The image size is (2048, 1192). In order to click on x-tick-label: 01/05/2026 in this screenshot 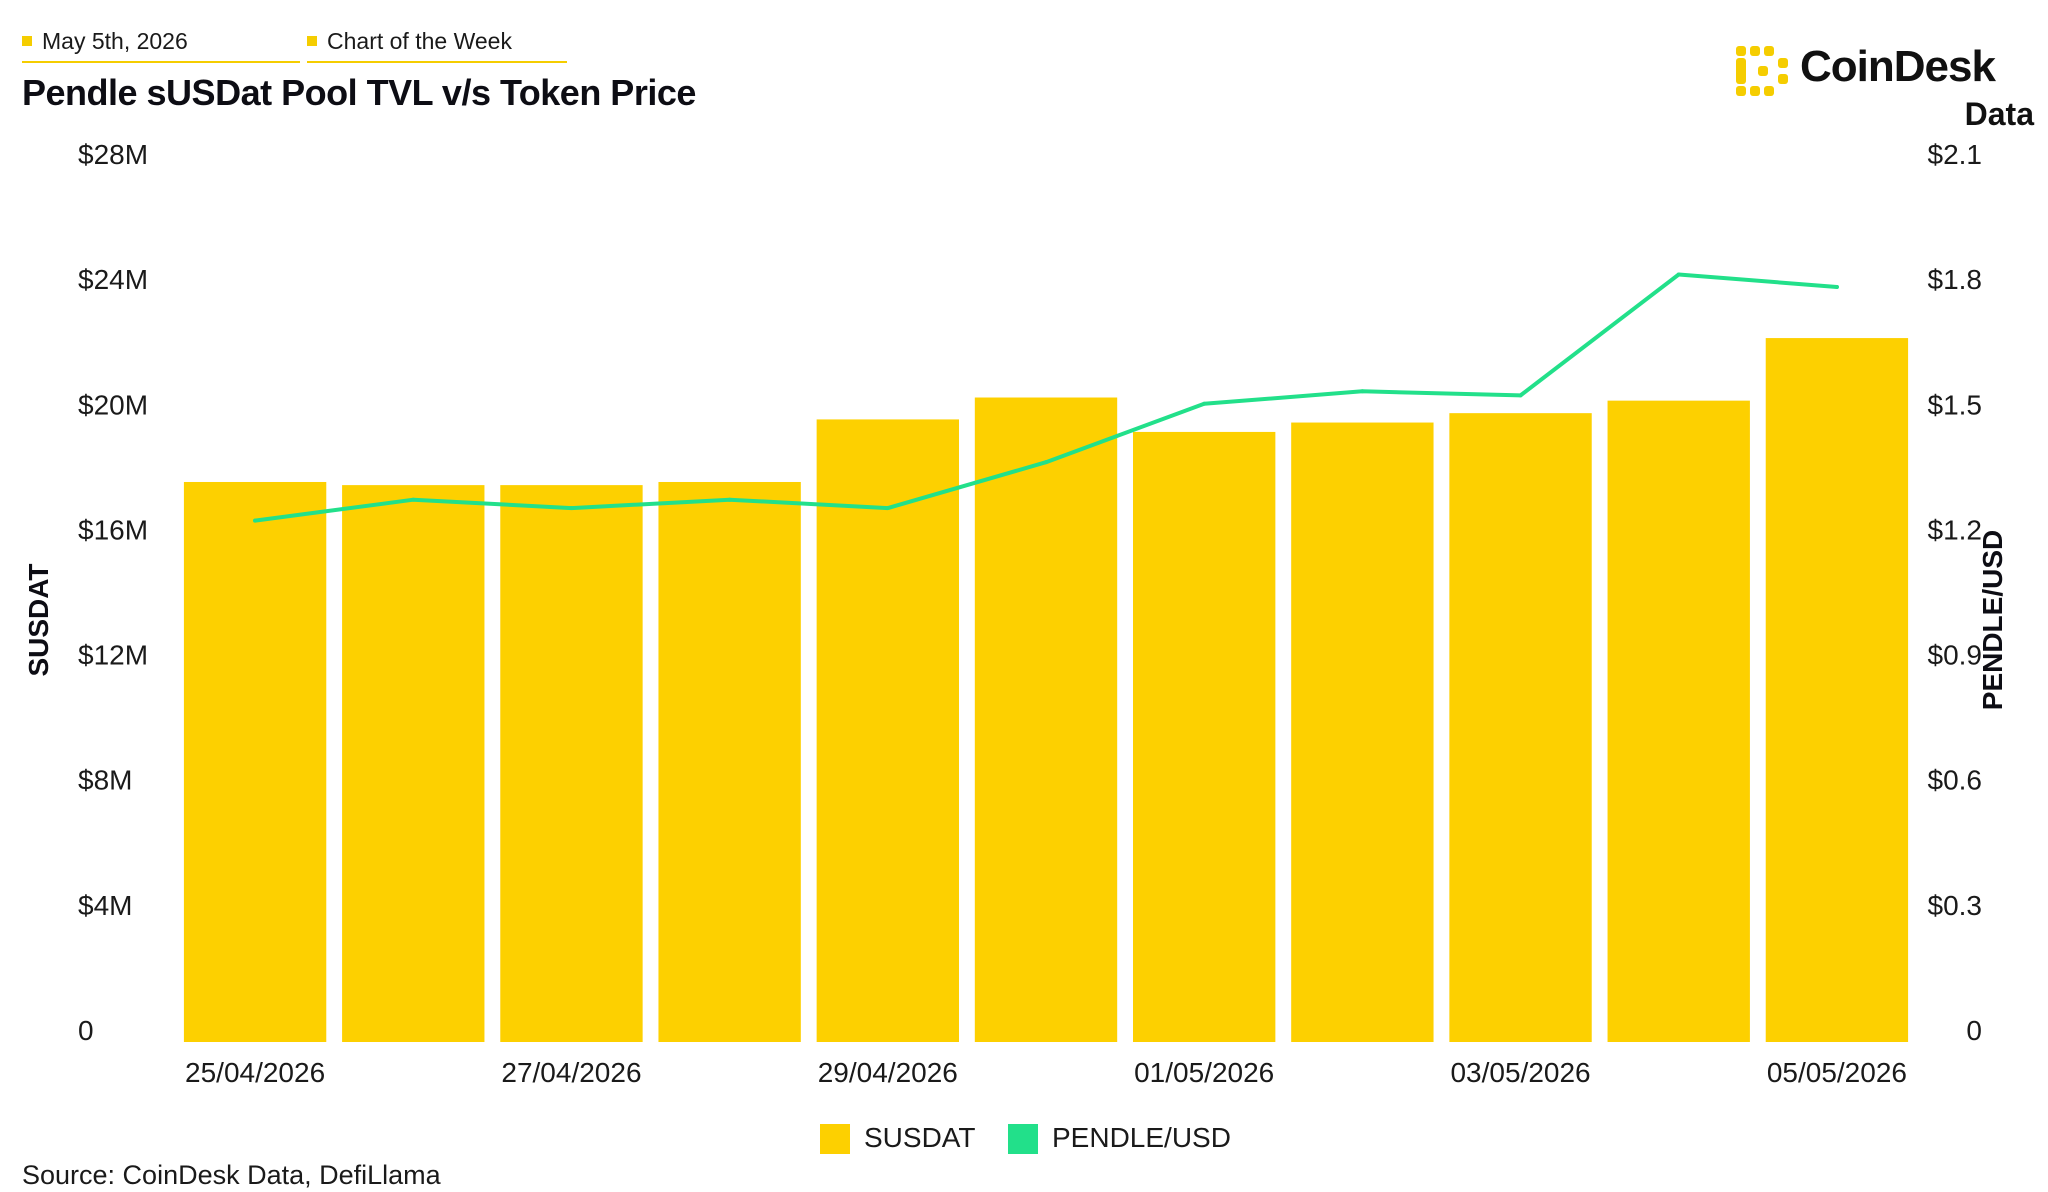, I will do `click(1204, 1072)`.